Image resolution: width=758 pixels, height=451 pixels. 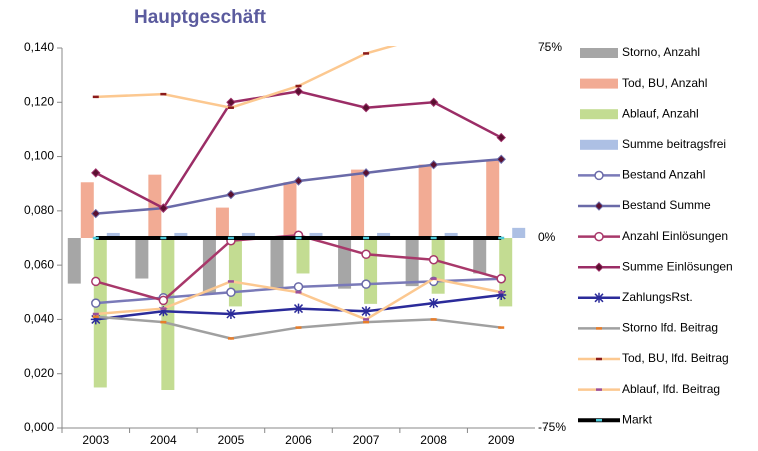 What do you see at coordinates (547, 237) in the screenshot?
I see `y2-tick-label: 0%` at bounding box center [547, 237].